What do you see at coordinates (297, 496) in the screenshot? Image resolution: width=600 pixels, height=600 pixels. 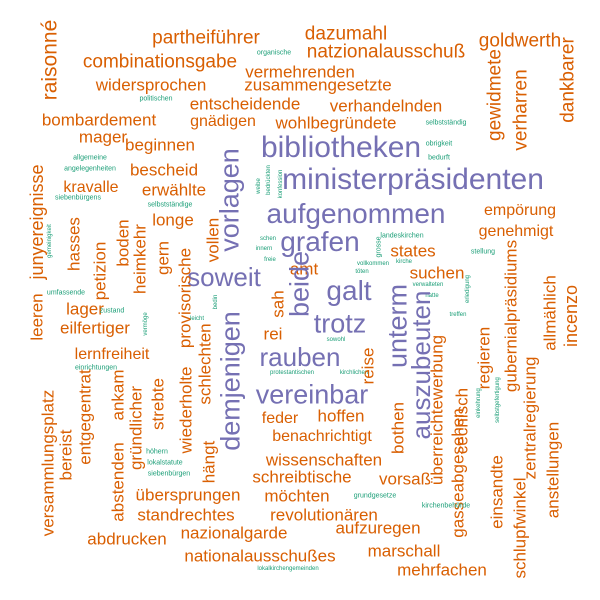 I see `word: möchten` at bounding box center [297, 496].